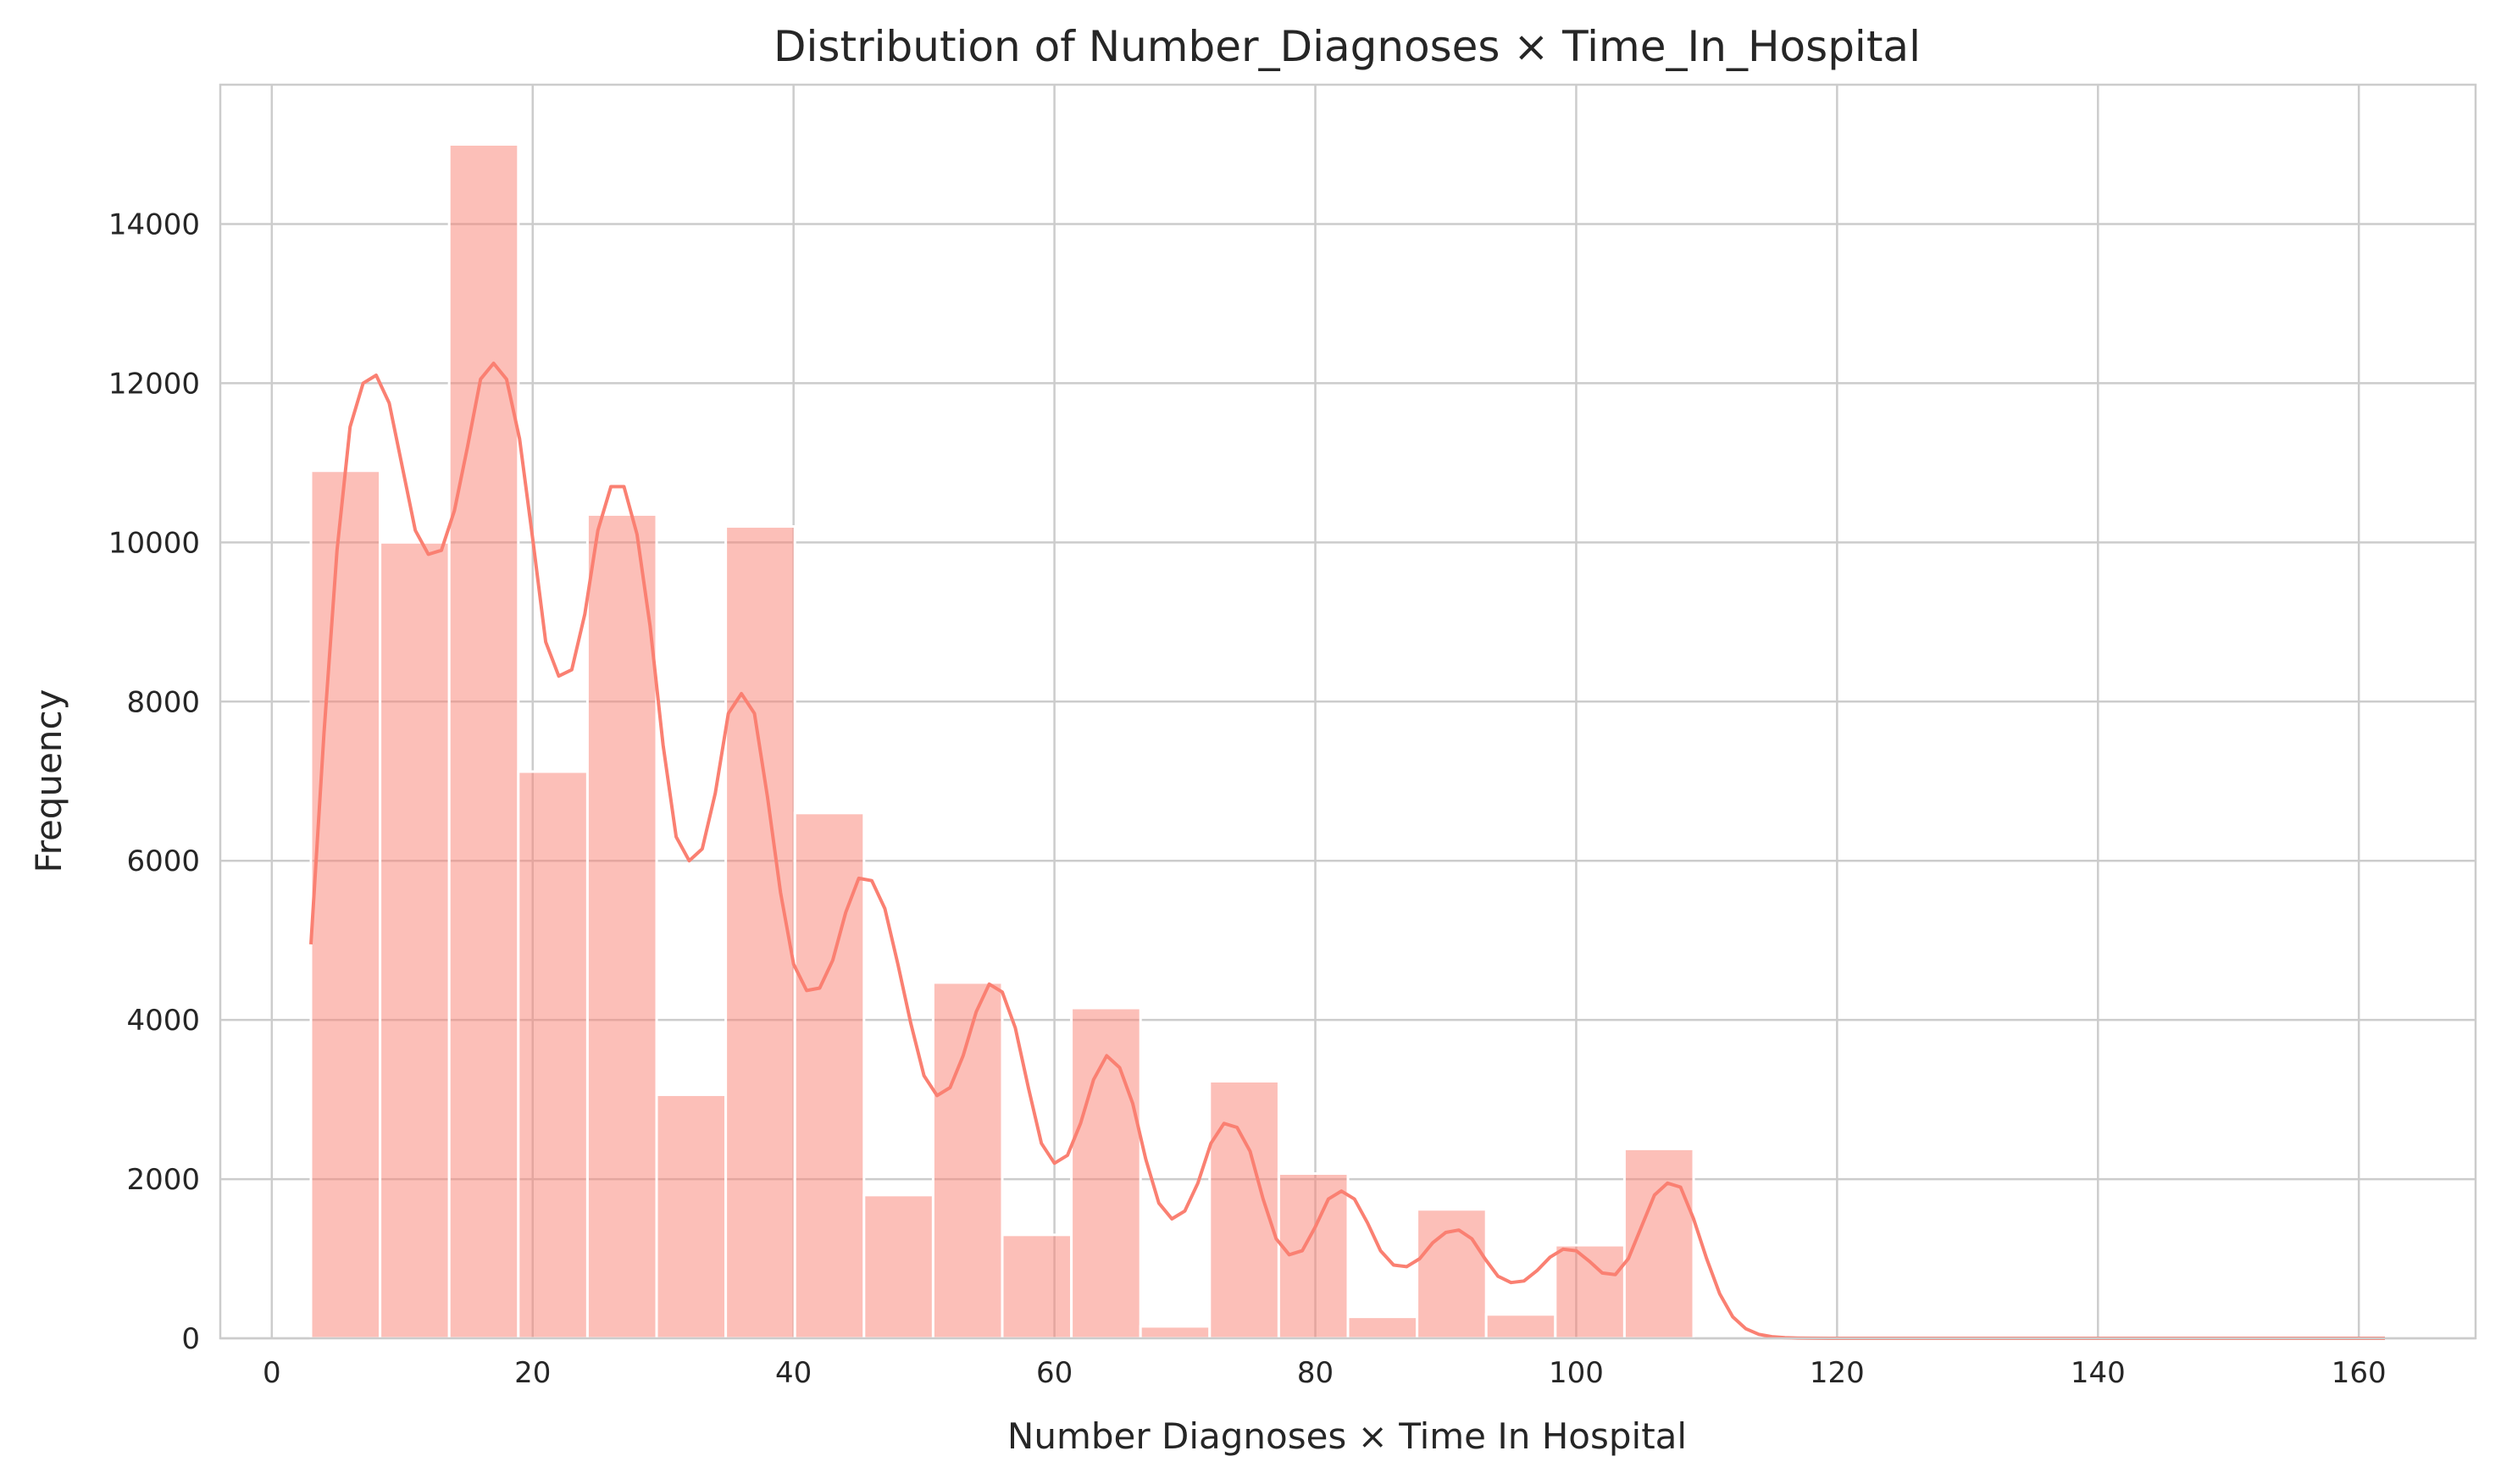  I want to click on y-axis-ticks: 0 2000 4000 6000 8000 10000 12000 14000, so click(154, 782).